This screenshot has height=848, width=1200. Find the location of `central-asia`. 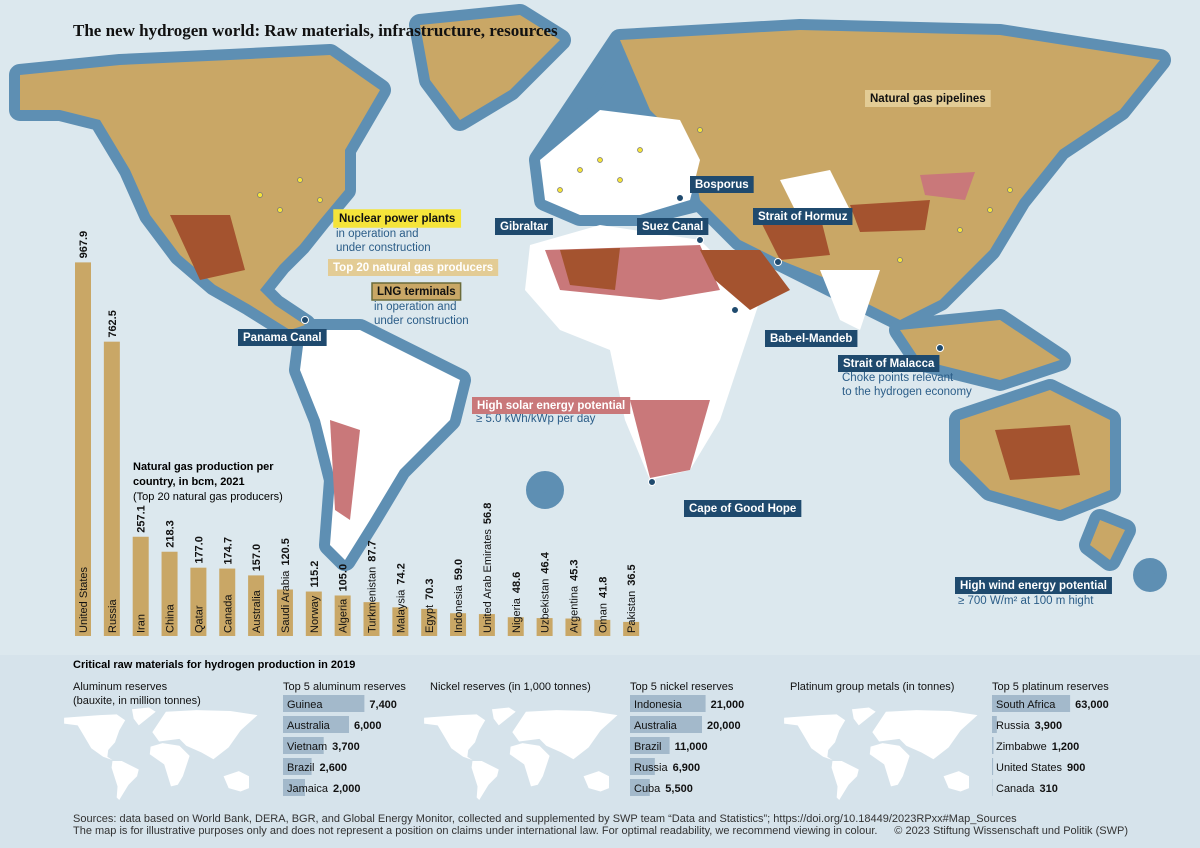

central-asia is located at coordinates (815, 195).